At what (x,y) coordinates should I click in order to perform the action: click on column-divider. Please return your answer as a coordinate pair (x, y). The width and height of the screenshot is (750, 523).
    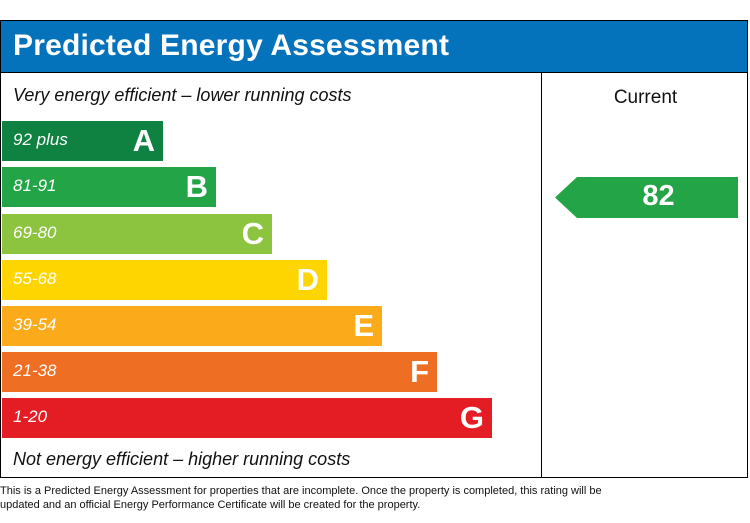
    Looking at the image, I should click on (541, 275).